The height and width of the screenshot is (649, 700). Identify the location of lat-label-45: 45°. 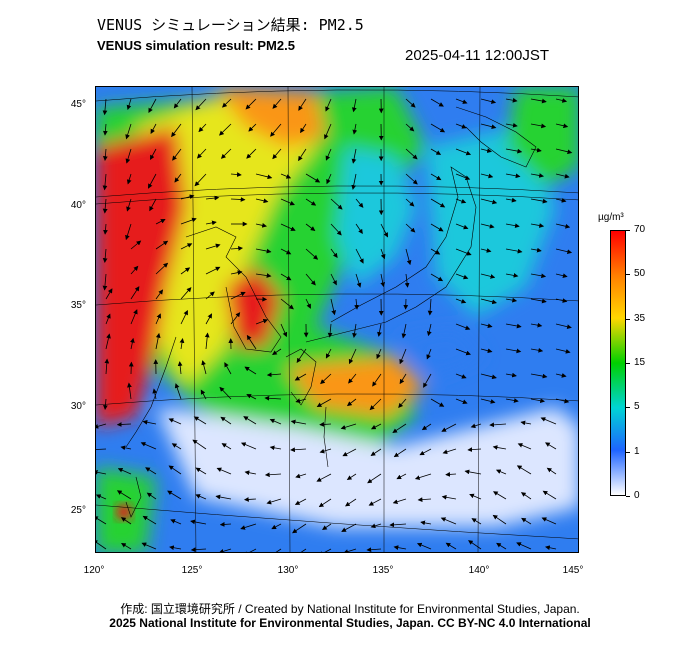
(78, 104).